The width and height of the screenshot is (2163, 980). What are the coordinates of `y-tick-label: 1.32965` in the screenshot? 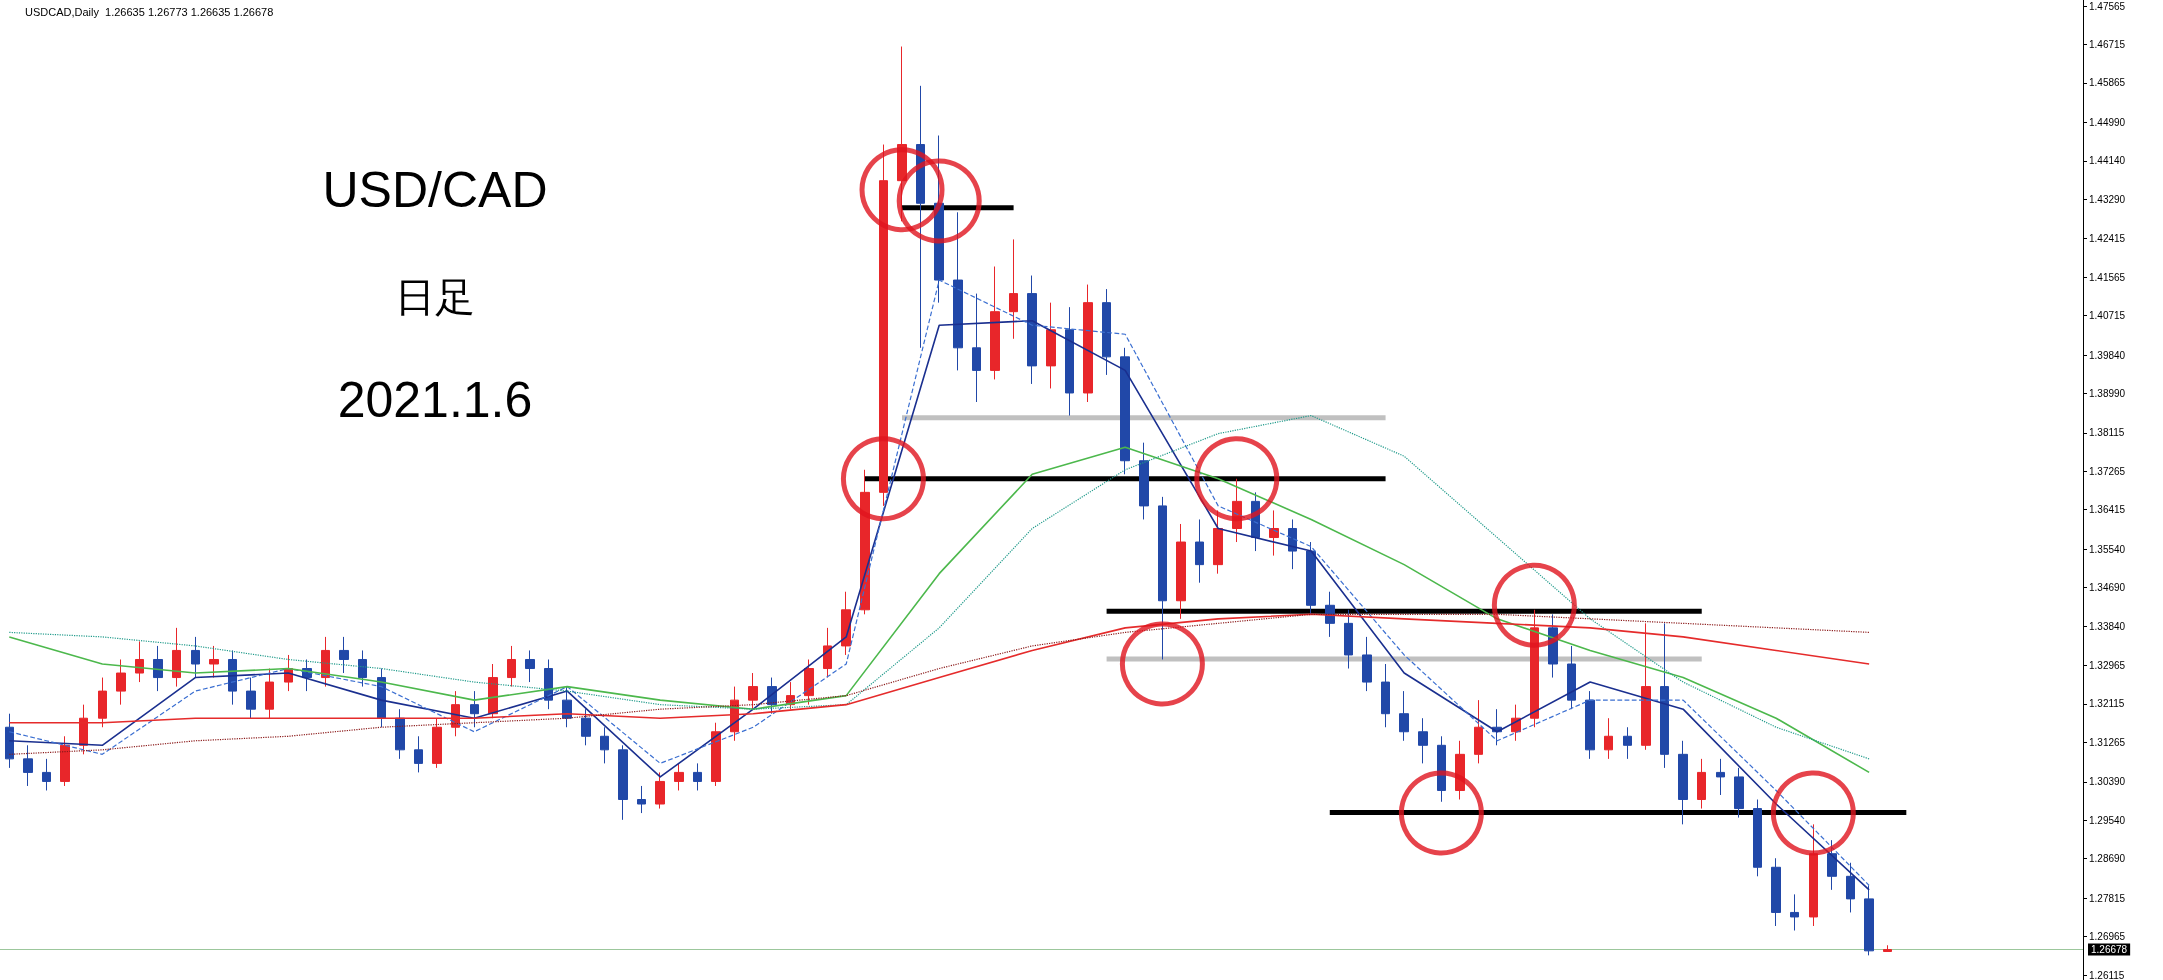 It's located at (2107, 666).